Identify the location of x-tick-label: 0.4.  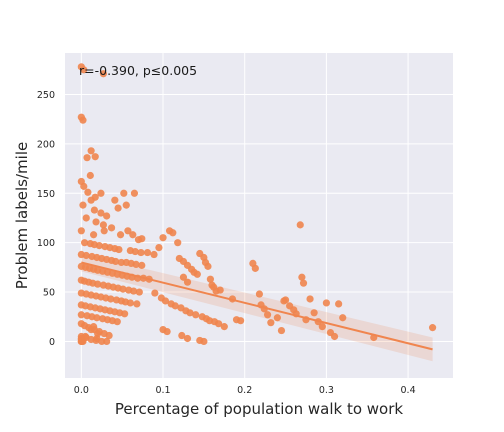
(408, 390).